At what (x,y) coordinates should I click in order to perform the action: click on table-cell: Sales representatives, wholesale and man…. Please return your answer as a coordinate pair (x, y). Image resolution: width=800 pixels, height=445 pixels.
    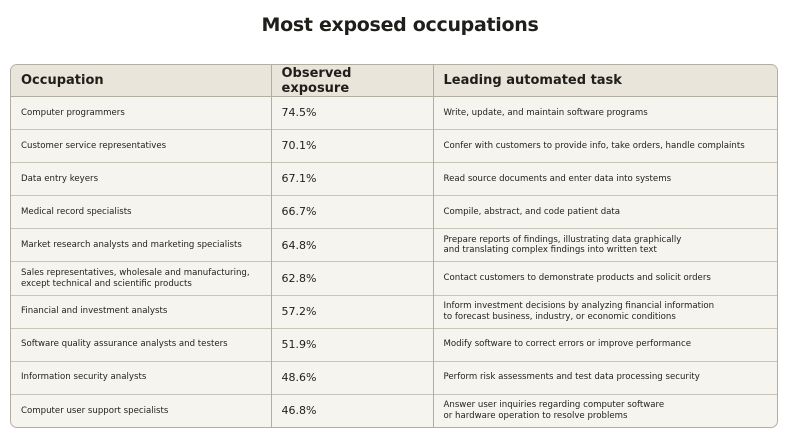
    Looking at the image, I should click on (141, 278).